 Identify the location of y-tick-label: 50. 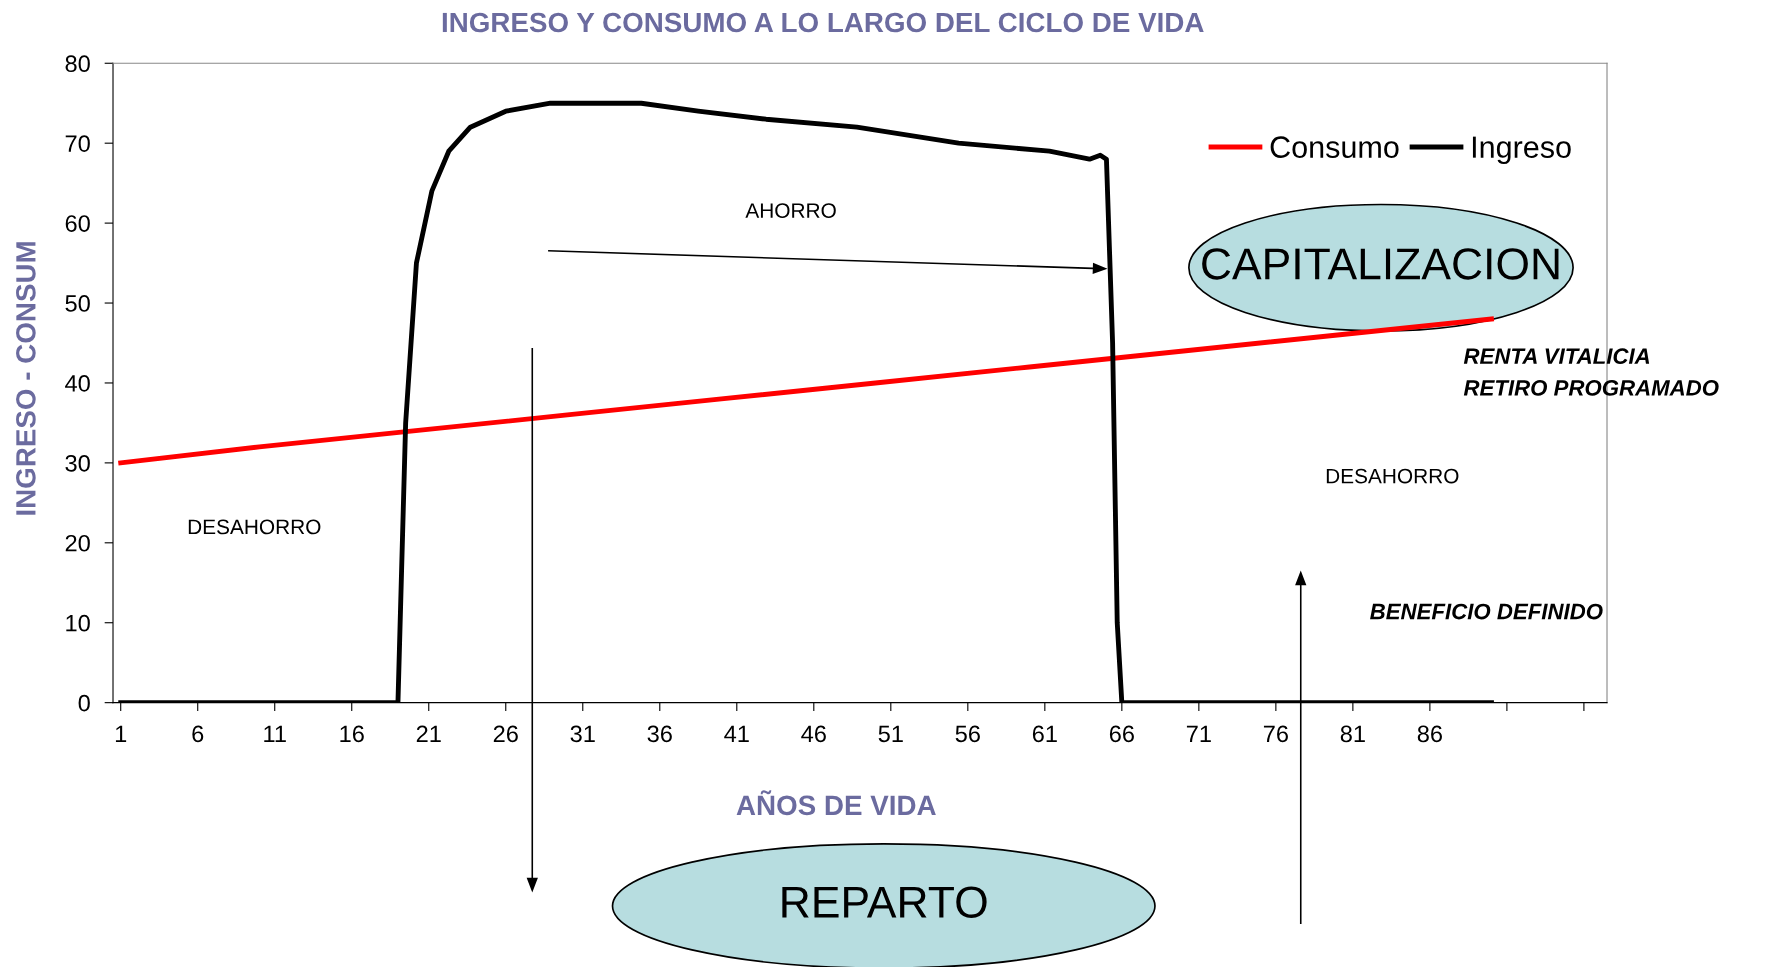
(77, 303).